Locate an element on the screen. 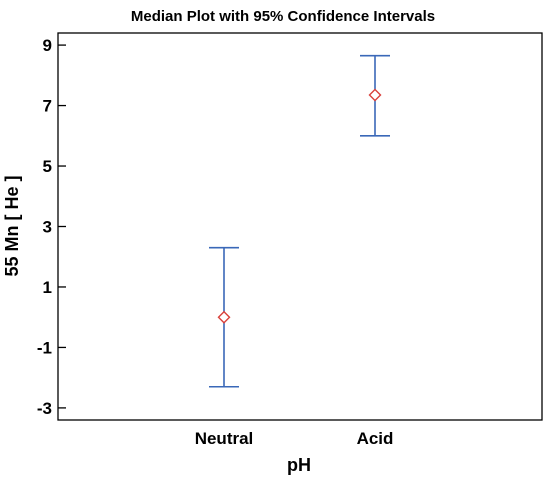 Image resolution: width=550 pixels, height=487 pixels. y-tick-labels: 9 7 5 3 1 -1 -3 is located at coordinates (44, 227).